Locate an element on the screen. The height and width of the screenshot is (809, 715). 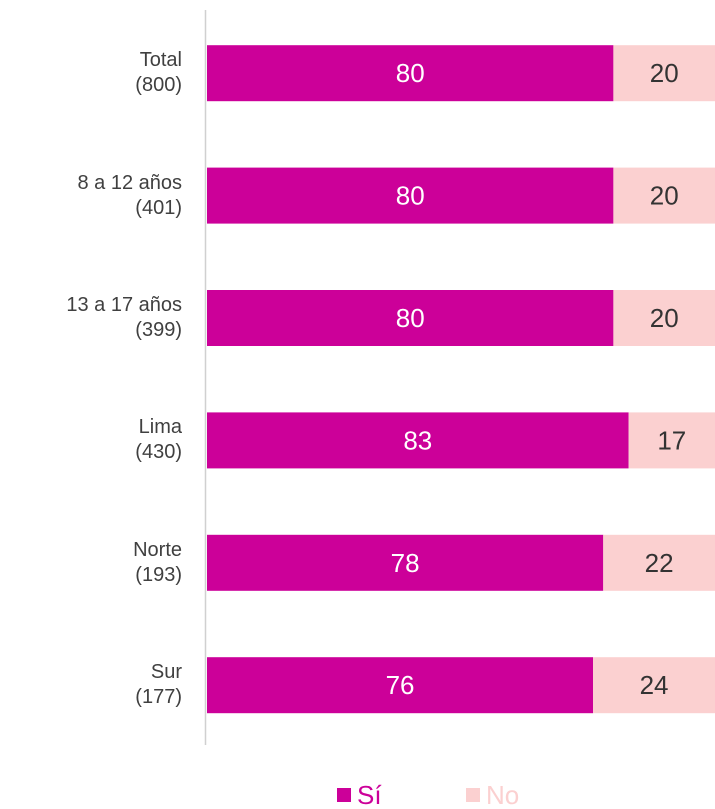
category-label: 13 a 17 años (399) is located at coordinates (124, 317).